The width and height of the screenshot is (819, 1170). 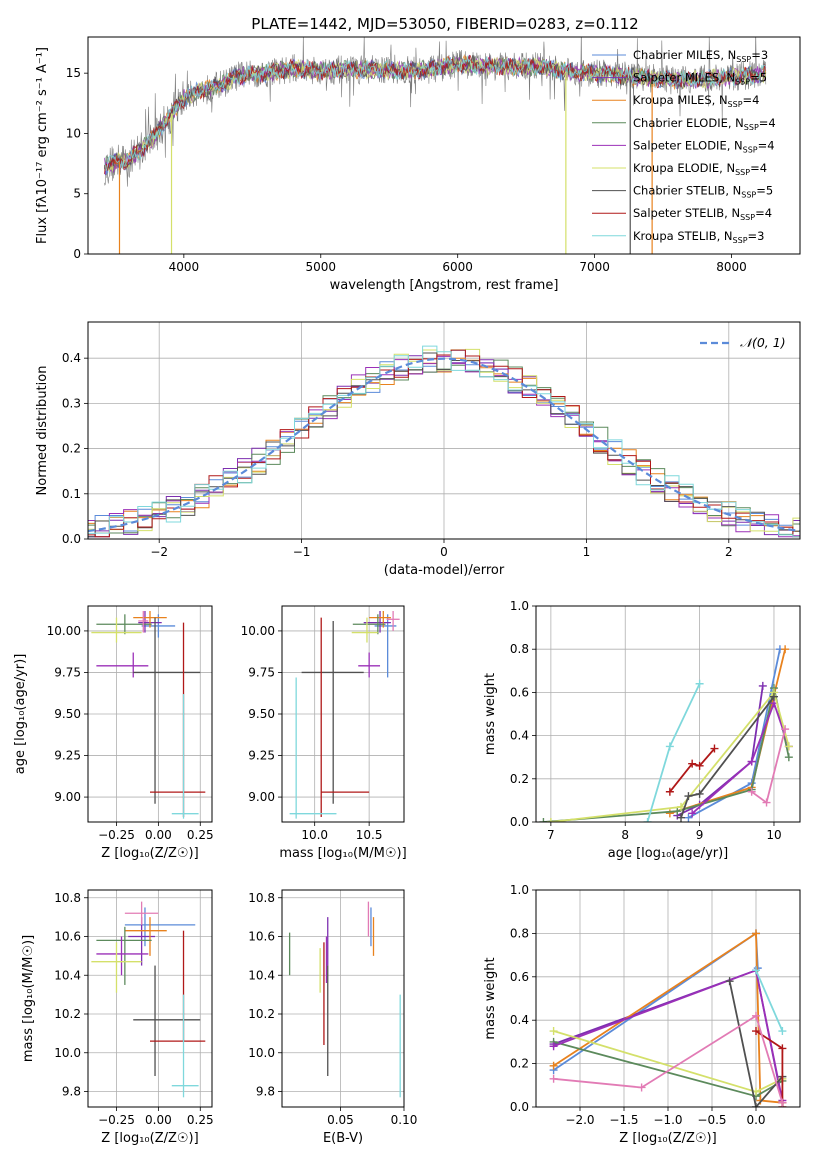 What do you see at coordinates (740, 757) in the screenshot?
I see `weight-line-salpeter-elodie` at bounding box center [740, 757].